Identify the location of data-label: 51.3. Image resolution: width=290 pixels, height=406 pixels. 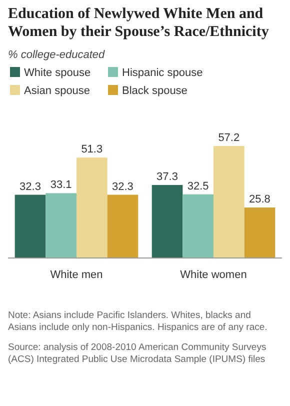
(92, 150).